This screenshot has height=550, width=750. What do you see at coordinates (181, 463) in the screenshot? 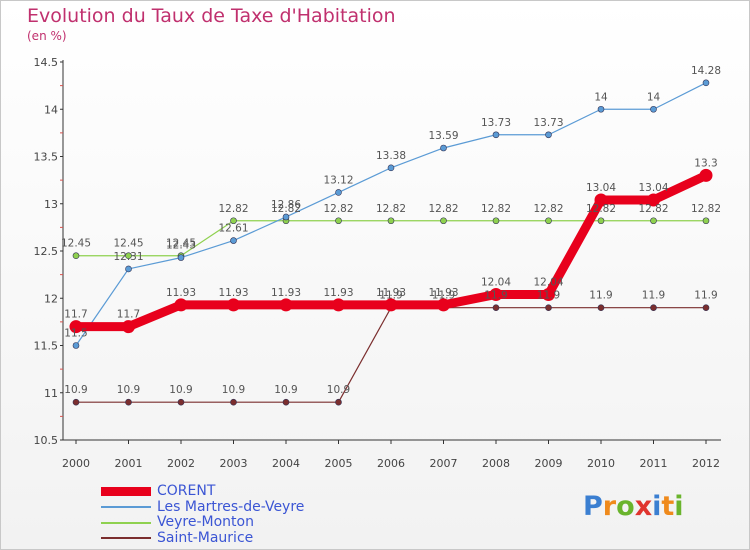
I see `x-tick-label: 2002` at bounding box center [181, 463].